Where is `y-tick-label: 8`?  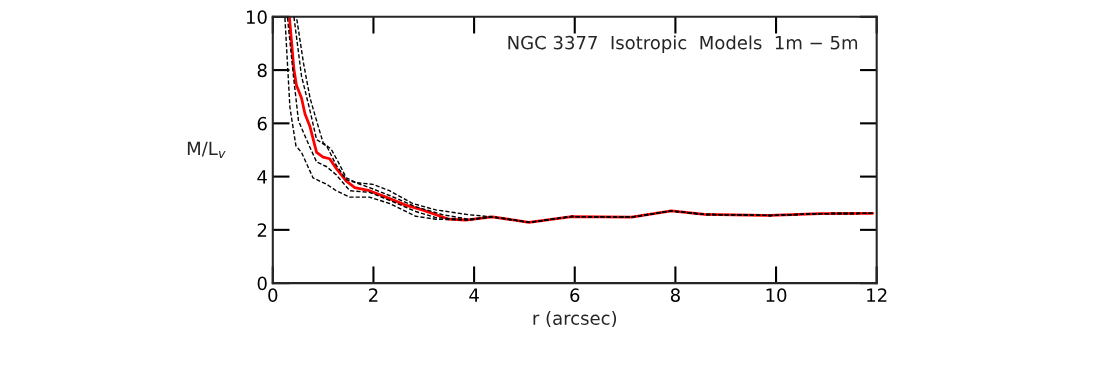
y-tick-label: 8 is located at coordinates (262, 70).